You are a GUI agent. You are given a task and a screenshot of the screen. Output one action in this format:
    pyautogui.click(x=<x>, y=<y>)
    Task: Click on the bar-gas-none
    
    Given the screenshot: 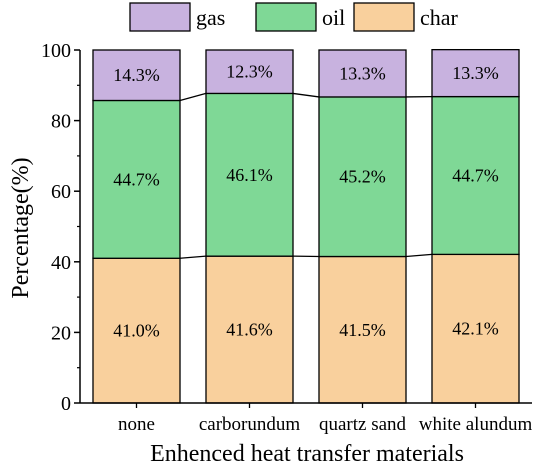 What is the action you would take?
    pyautogui.click(x=136, y=75)
    